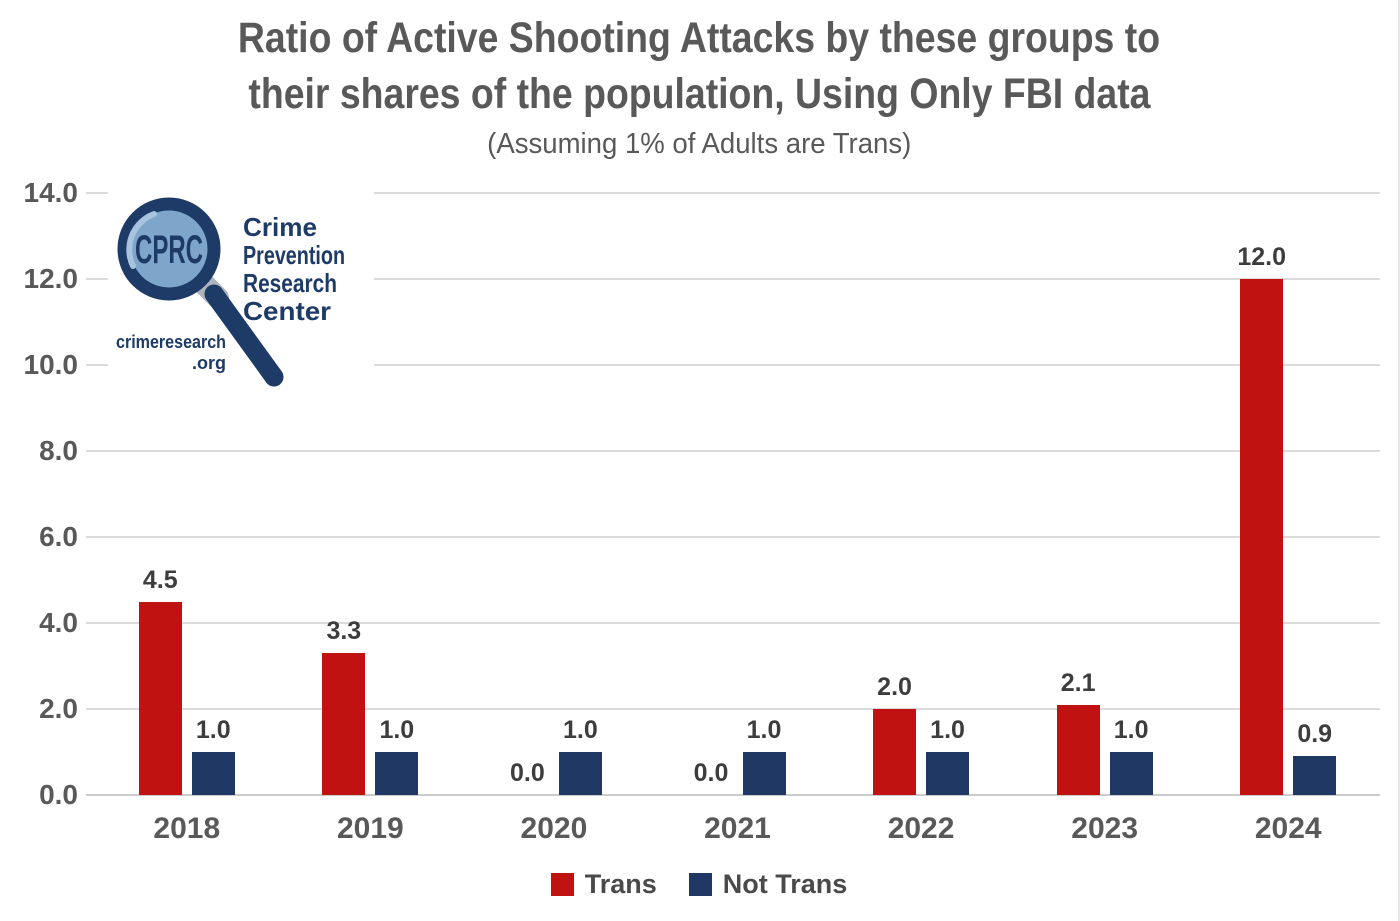 Image resolution: width=1400 pixels, height=921 pixels. Describe the element at coordinates (200, 292) in the screenshot. I see `magnifying-glass-icon: CPRC` at that location.